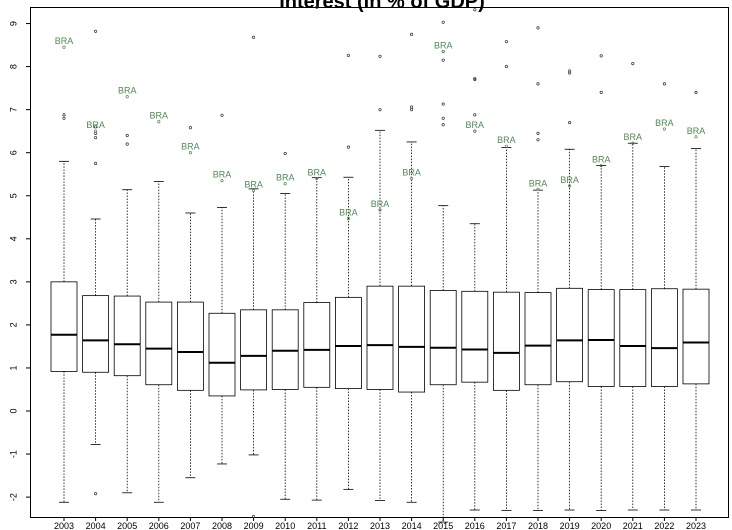 Image resolution: width=732 pixels, height=530 pixels. I want to click on box-2013, so click(380, 277).